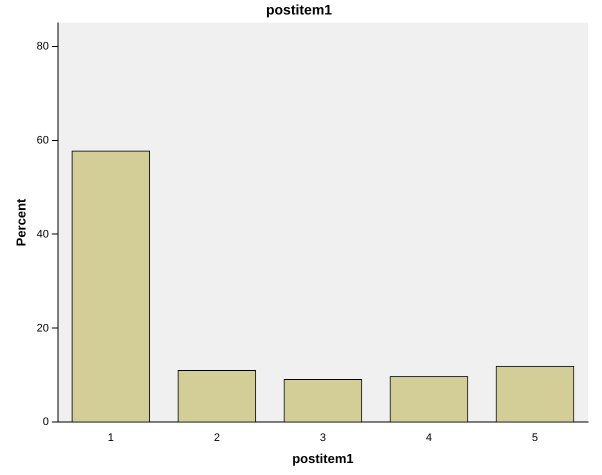 Image resolution: width=602 pixels, height=475 pixels. I want to click on chart-title: postitem1, so click(299, 9).